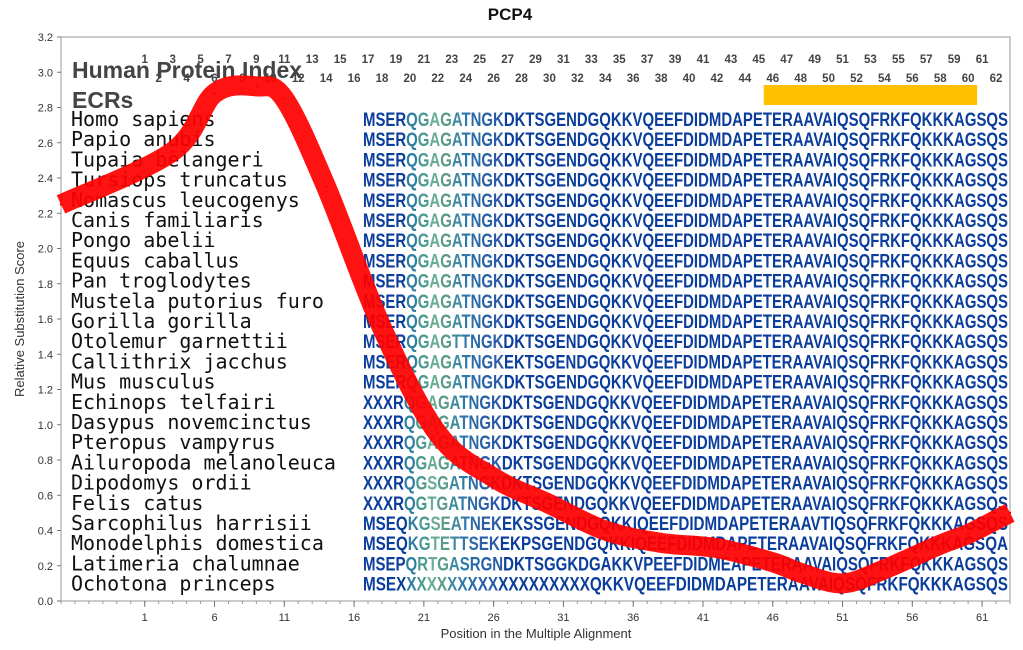 The height and width of the screenshot is (650, 1023). What do you see at coordinates (591, 60) in the screenshot?
I see `position-number: 33` at bounding box center [591, 60].